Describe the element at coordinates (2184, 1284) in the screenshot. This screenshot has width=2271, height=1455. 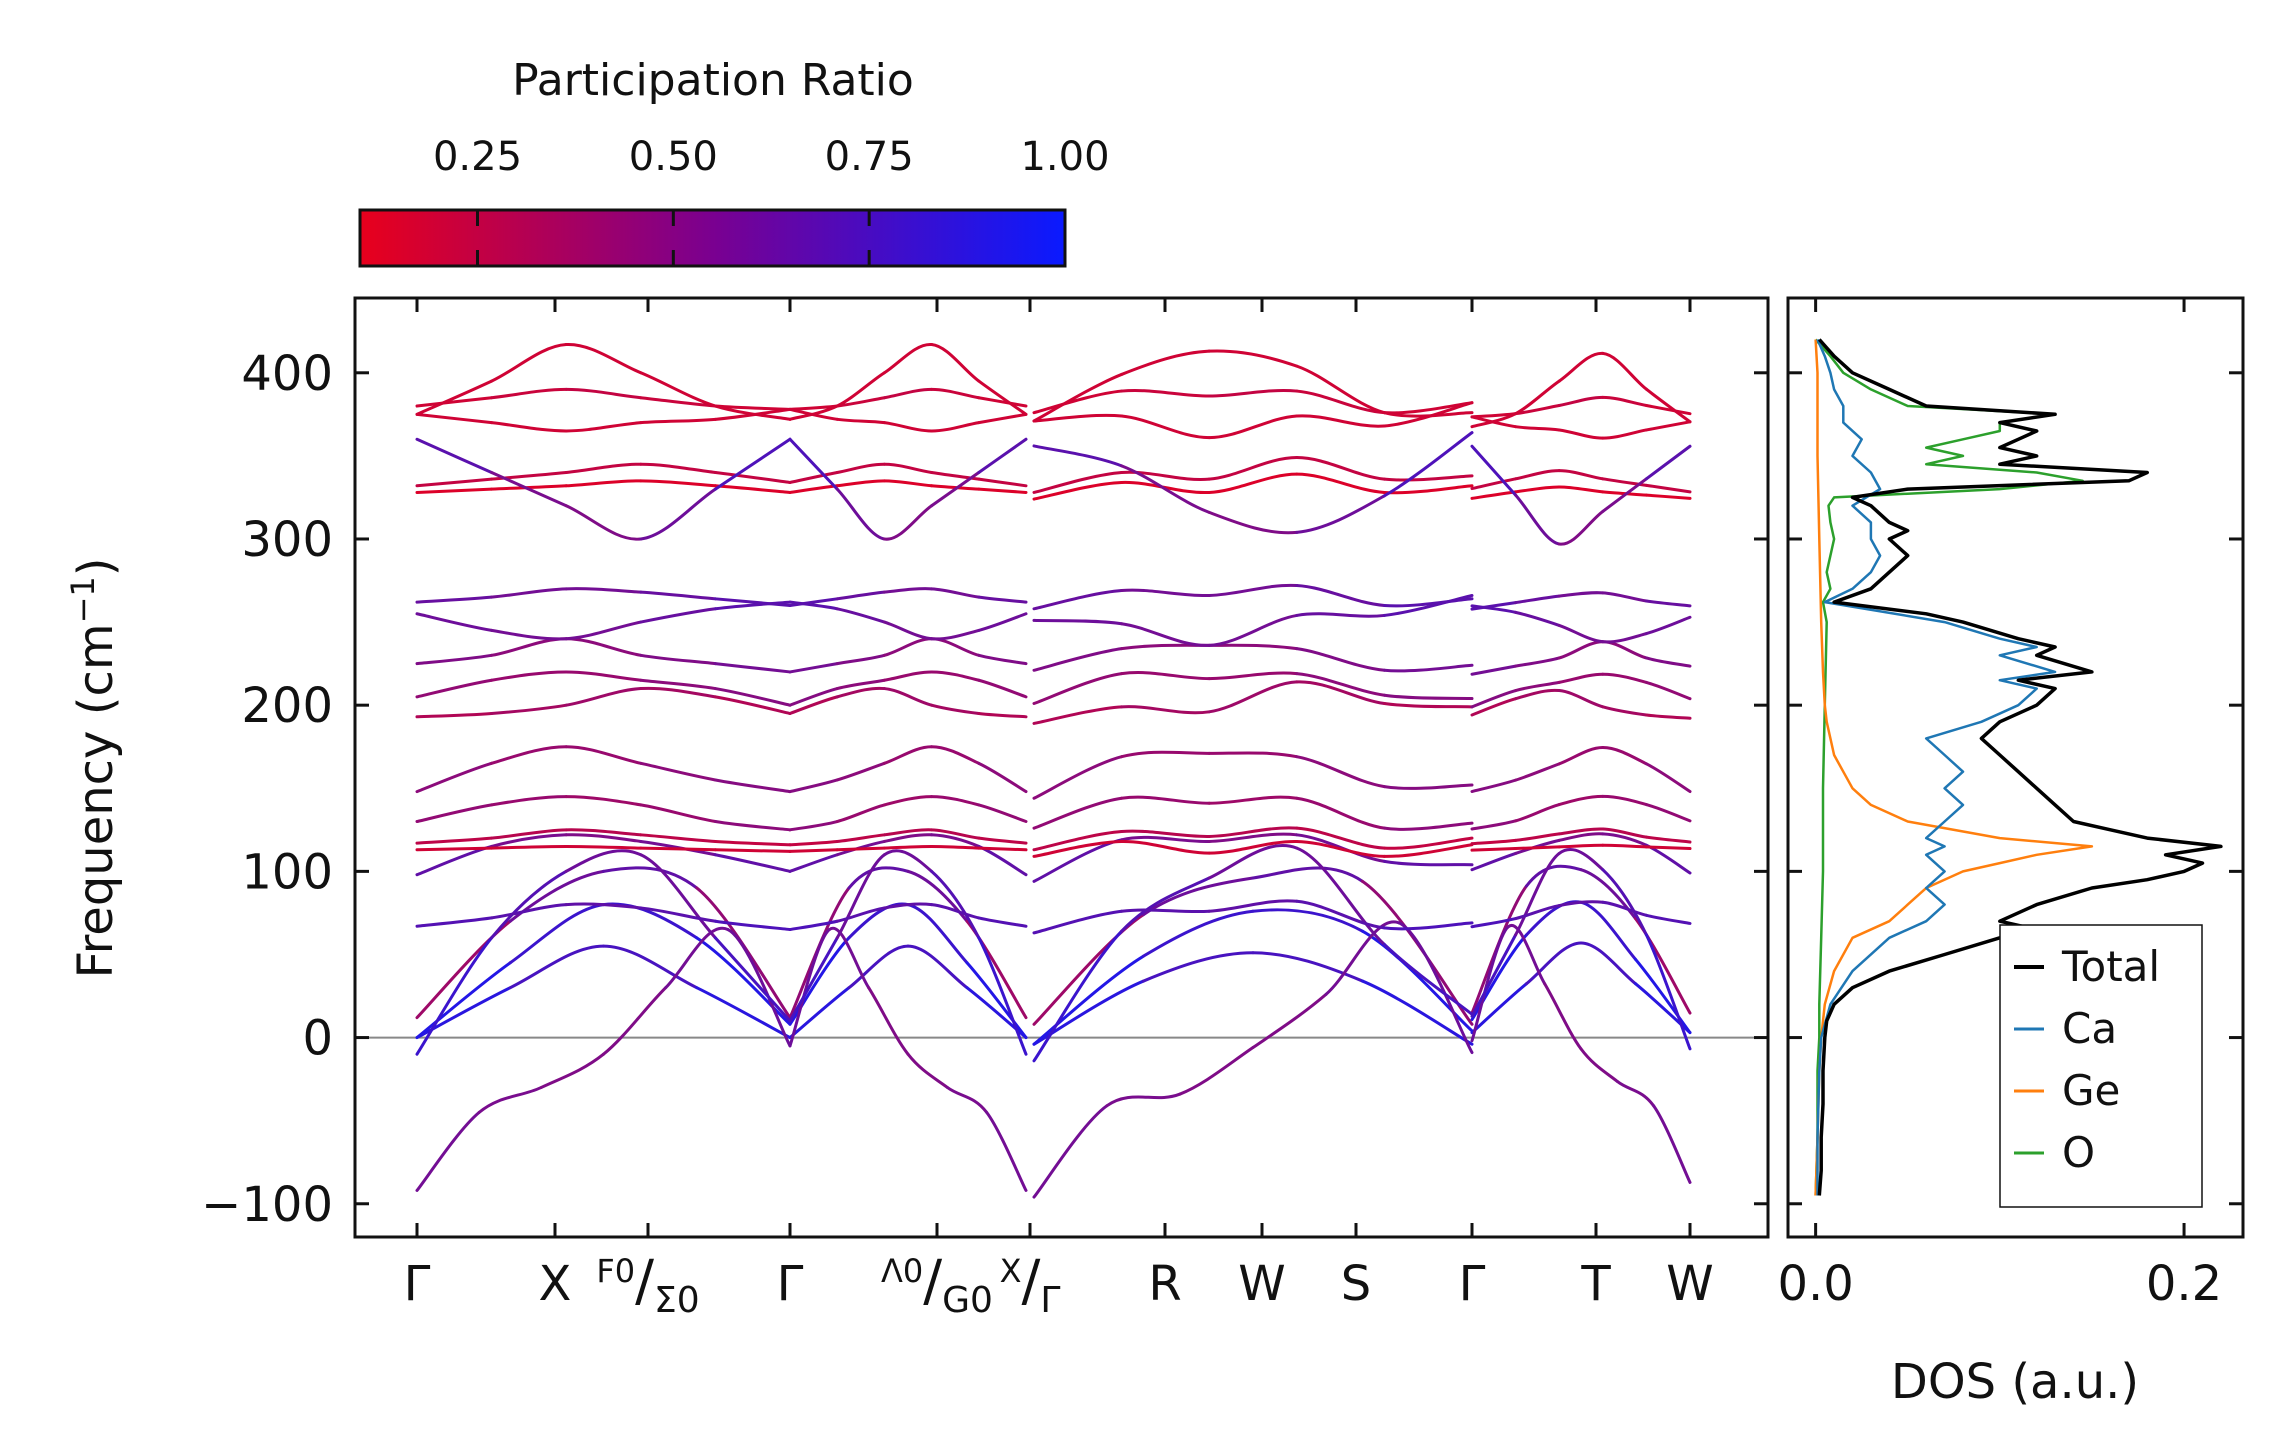
I see `dos-x-tick-label: 0.2` at that location.